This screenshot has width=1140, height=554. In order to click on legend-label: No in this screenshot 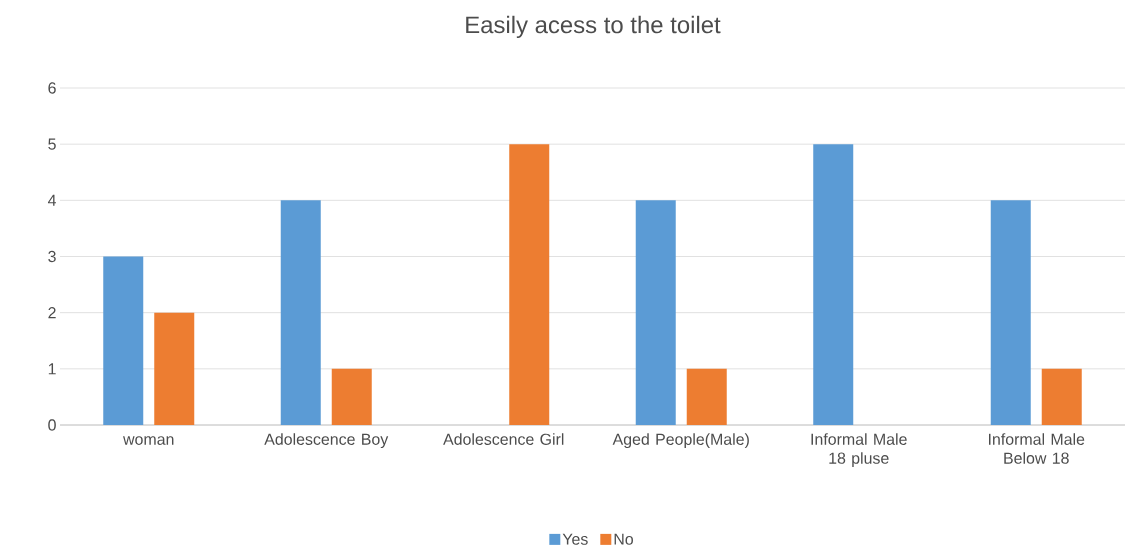, I will do `click(623, 539)`.